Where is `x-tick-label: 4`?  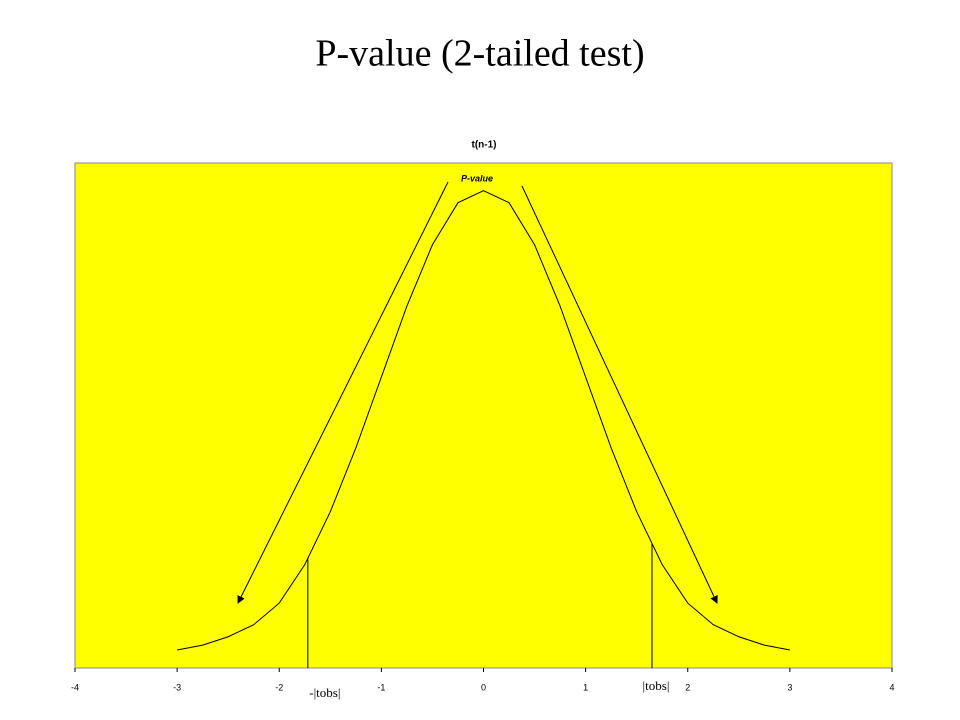
x-tick-label: 4 is located at coordinates (891, 687).